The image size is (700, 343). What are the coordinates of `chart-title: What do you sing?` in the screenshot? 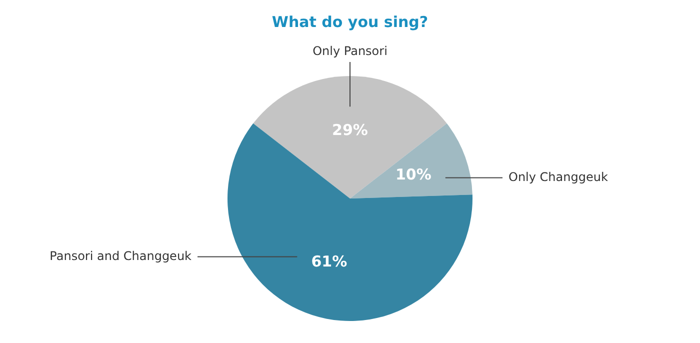 It's located at (350, 21).